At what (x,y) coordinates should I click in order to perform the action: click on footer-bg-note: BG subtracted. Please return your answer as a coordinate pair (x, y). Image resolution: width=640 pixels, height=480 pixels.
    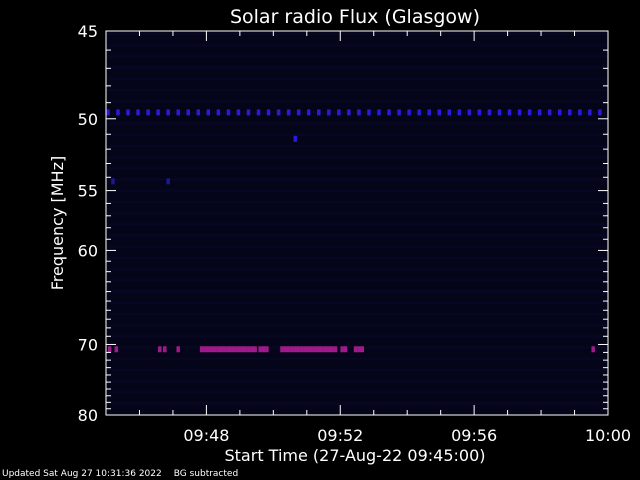
    Looking at the image, I should click on (206, 474).